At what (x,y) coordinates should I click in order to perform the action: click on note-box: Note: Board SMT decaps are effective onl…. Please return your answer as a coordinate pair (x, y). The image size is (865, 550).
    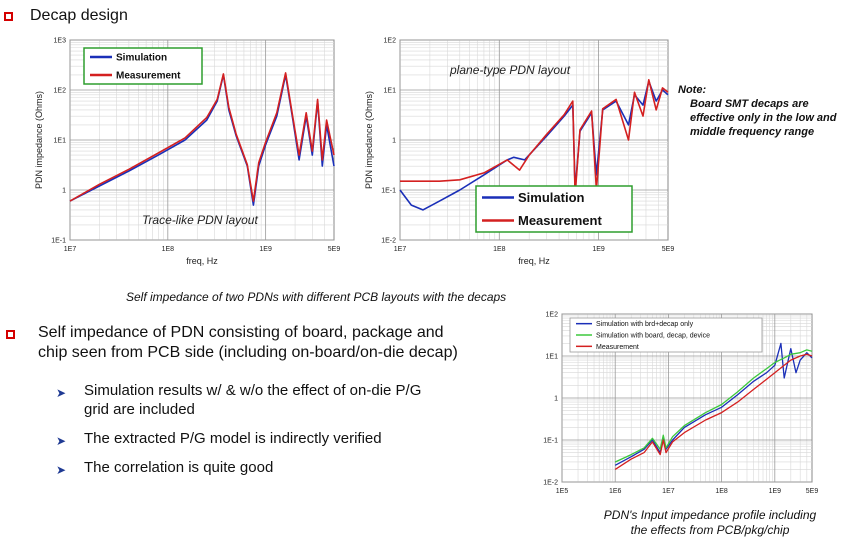
    Looking at the image, I should click on (769, 111).